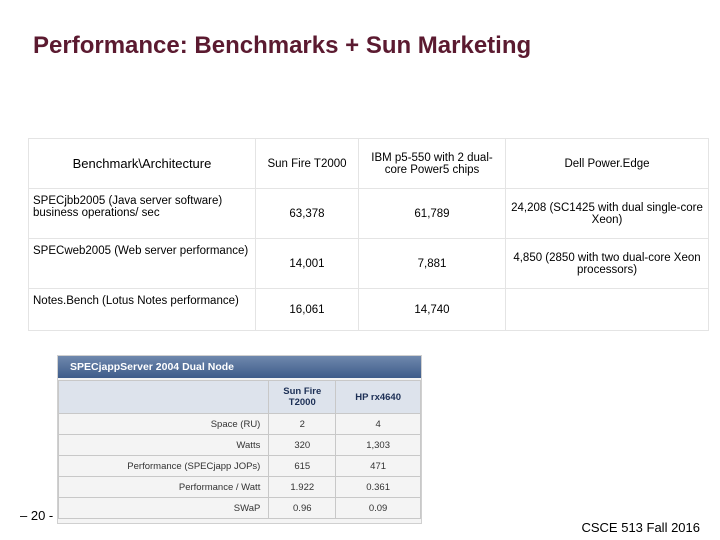  What do you see at coordinates (142, 263) in the screenshot?
I see `row-label: SPECweb2005 (Web server performance)` at bounding box center [142, 263].